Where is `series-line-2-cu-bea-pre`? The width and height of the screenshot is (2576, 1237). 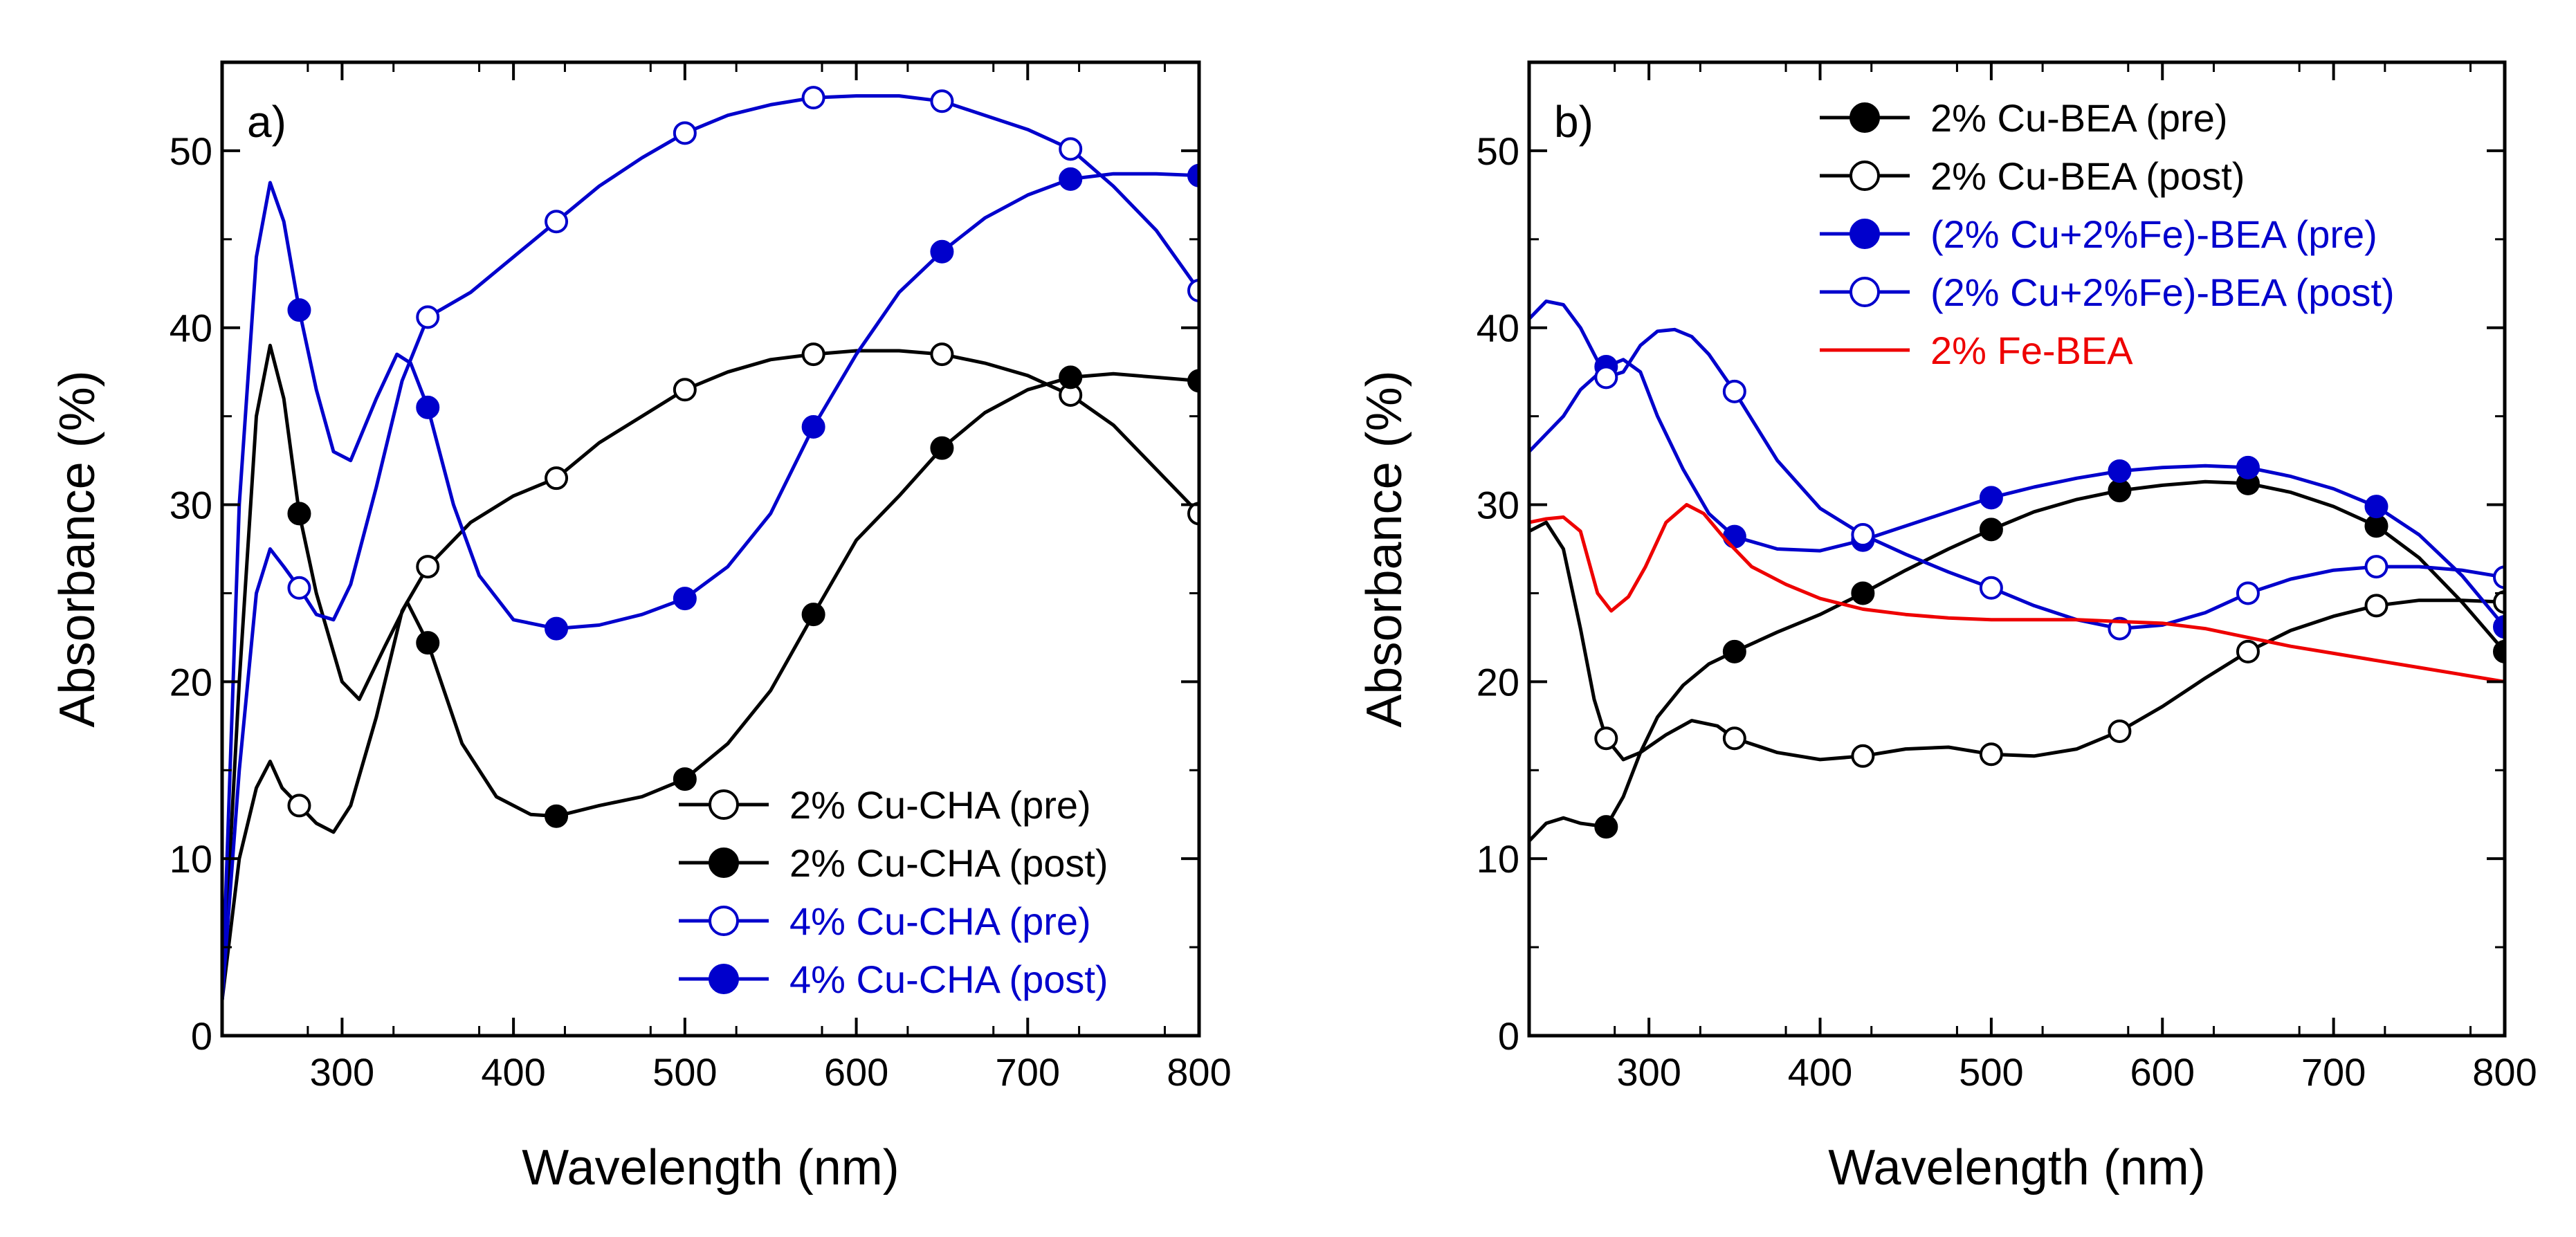
series-line-2-cu-bea-pre is located at coordinates (2017, 661).